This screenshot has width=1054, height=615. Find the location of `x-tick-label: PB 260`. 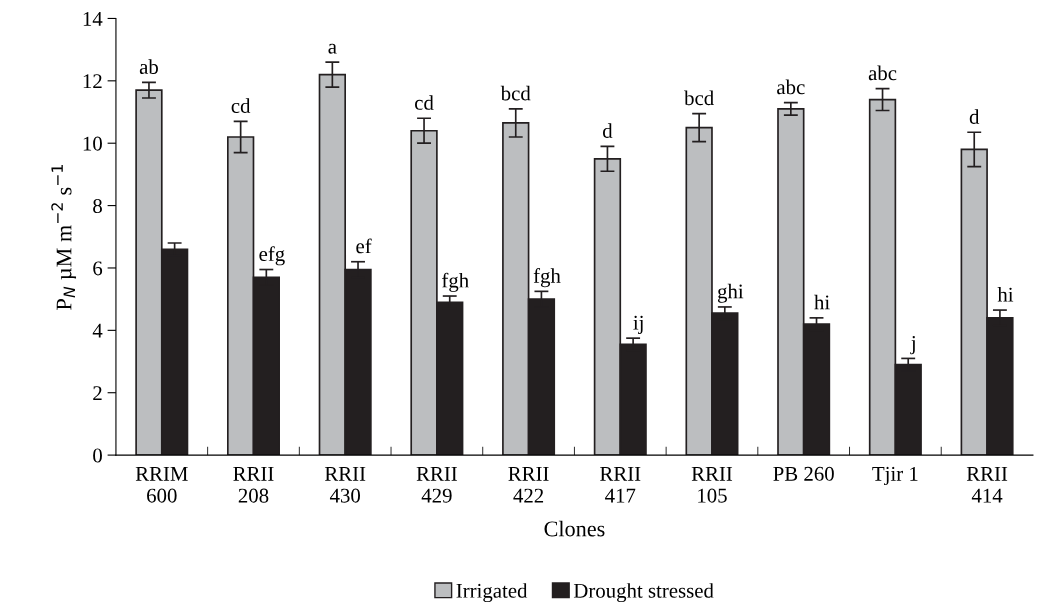

x-tick-label: PB 260 is located at coordinates (803, 473).